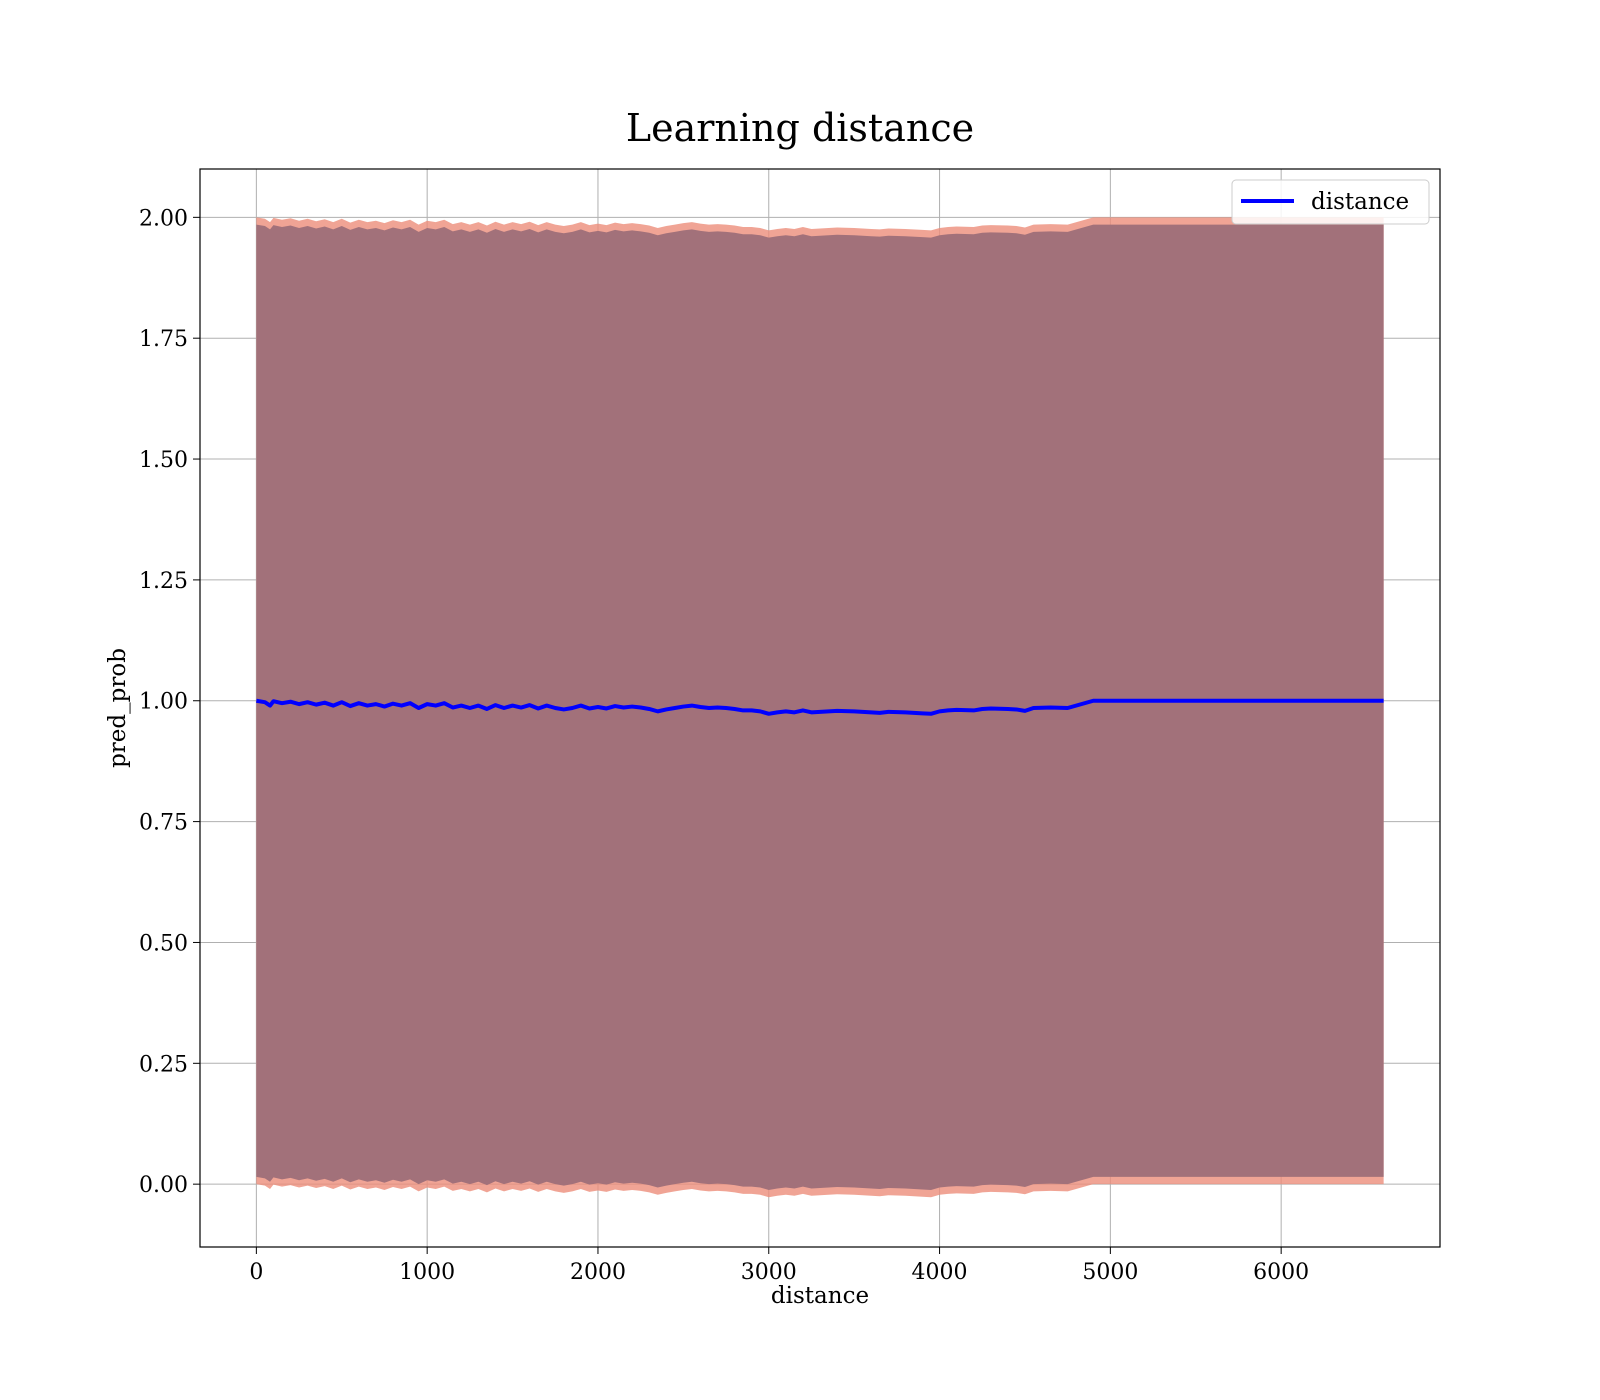 The width and height of the screenshot is (1600, 1400). Describe the element at coordinates (1281, 1272) in the screenshot. I see `x-tick-label: 6000` at that location.